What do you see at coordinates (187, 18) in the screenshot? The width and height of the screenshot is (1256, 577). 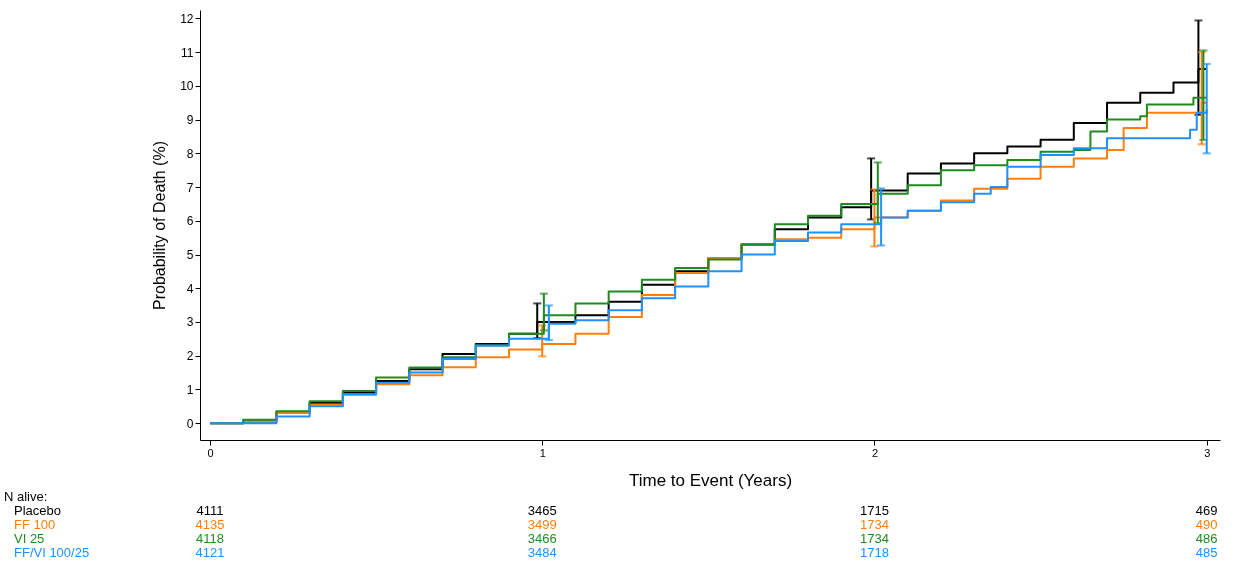 I see `y-tick-label: 12` at bounding box center [187, 18].